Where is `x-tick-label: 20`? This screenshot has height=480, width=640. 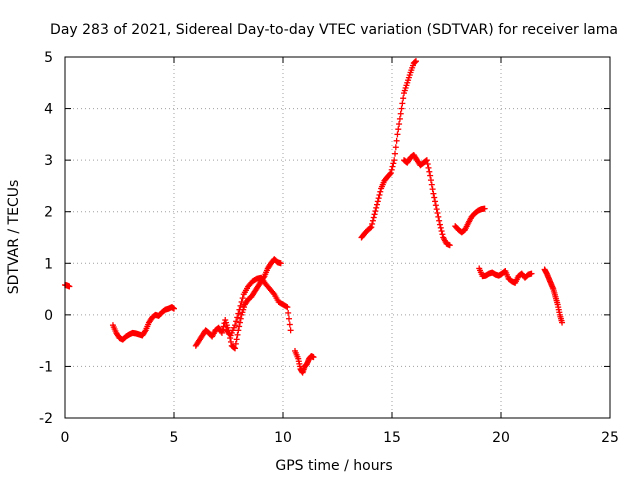
x-tick-label: 20 is located at coordinates (501, 438).